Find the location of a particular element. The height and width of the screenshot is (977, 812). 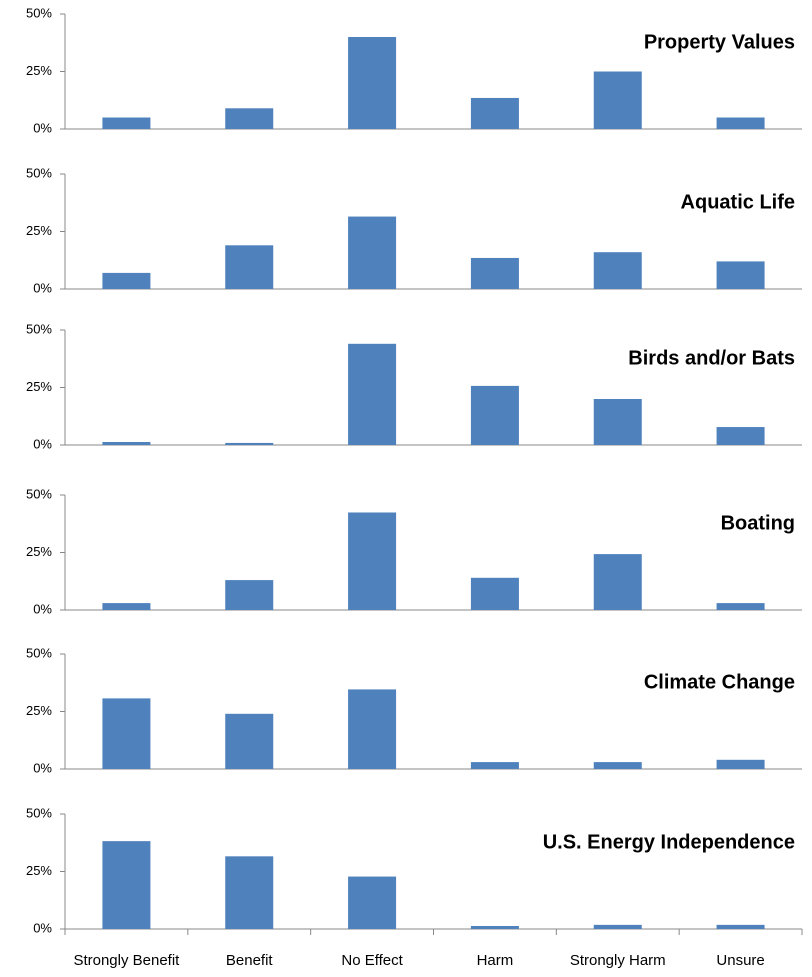

x-tick-label: Harm is located at coordinates (495, 960).